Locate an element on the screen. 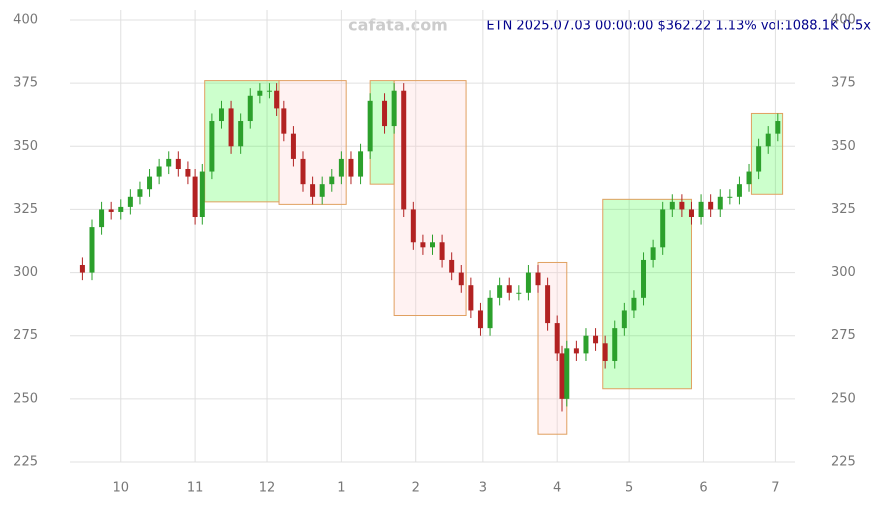 Image resolution: width=881 pixels, height=505 pixels. y-tick-label-right: 250 is located at coordinates (843, 398).